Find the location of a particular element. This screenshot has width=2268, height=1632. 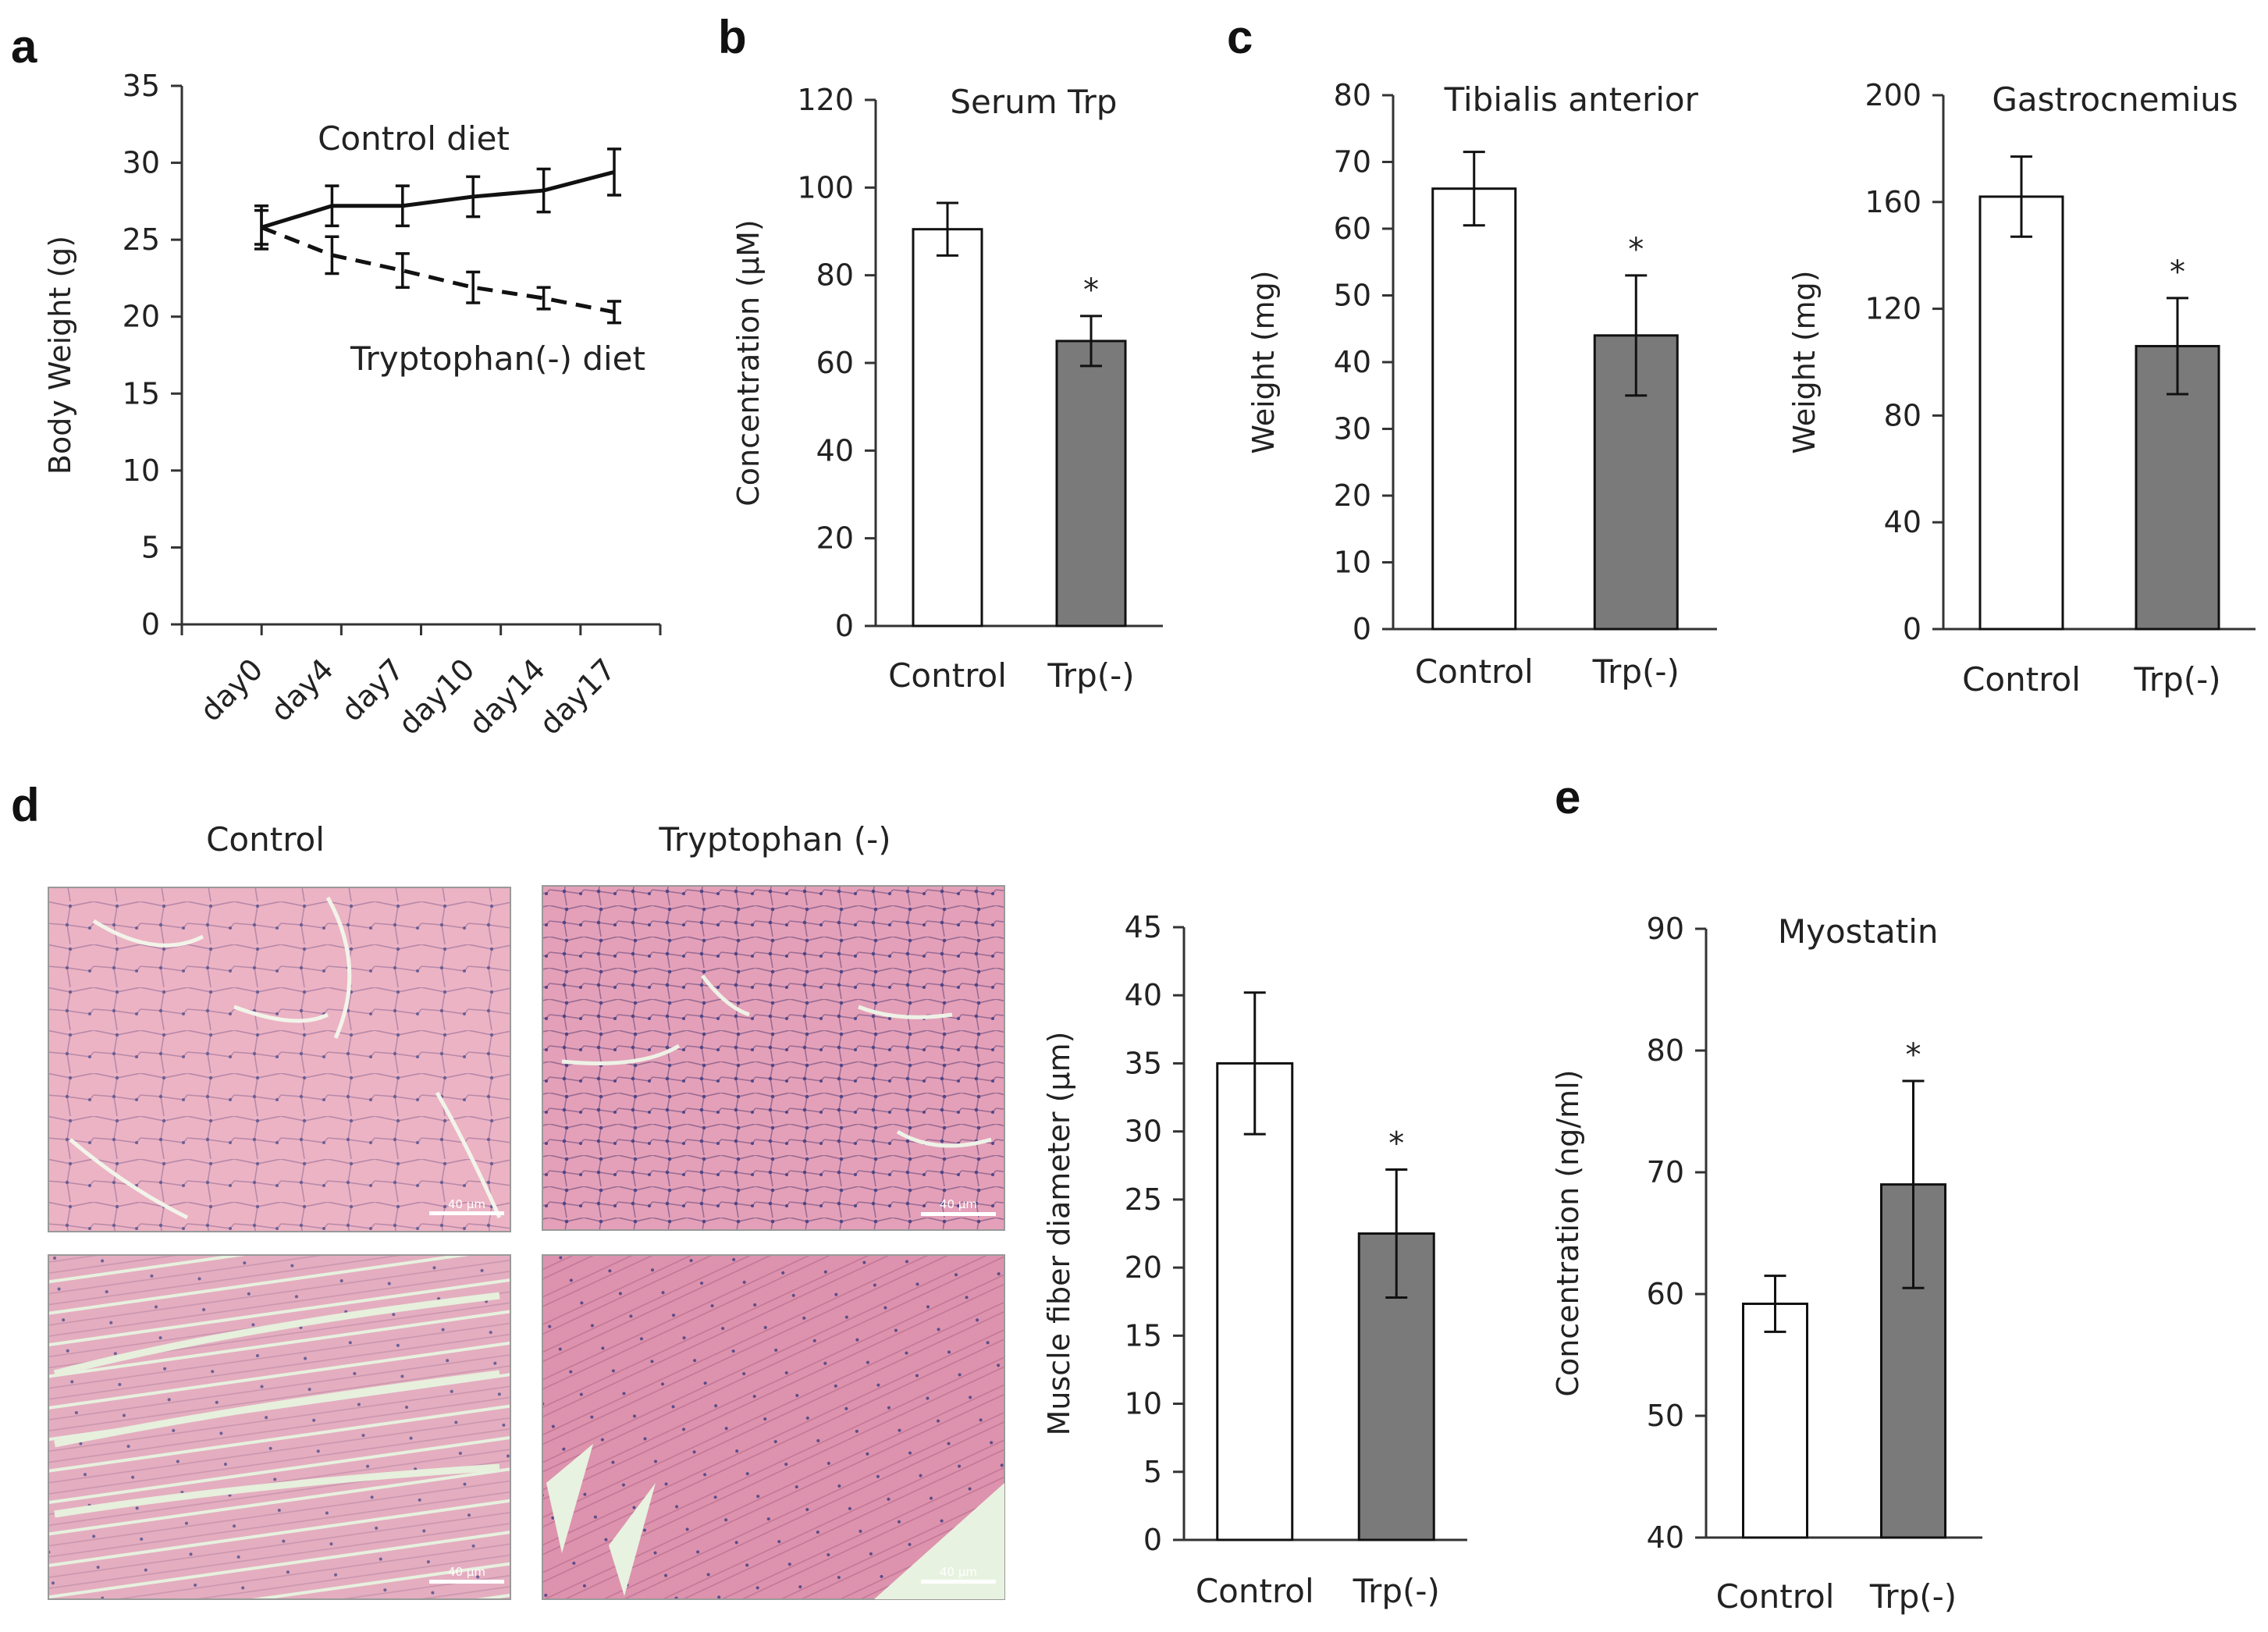

chart-title: Myostatin is located at coordinates (1859, 931).